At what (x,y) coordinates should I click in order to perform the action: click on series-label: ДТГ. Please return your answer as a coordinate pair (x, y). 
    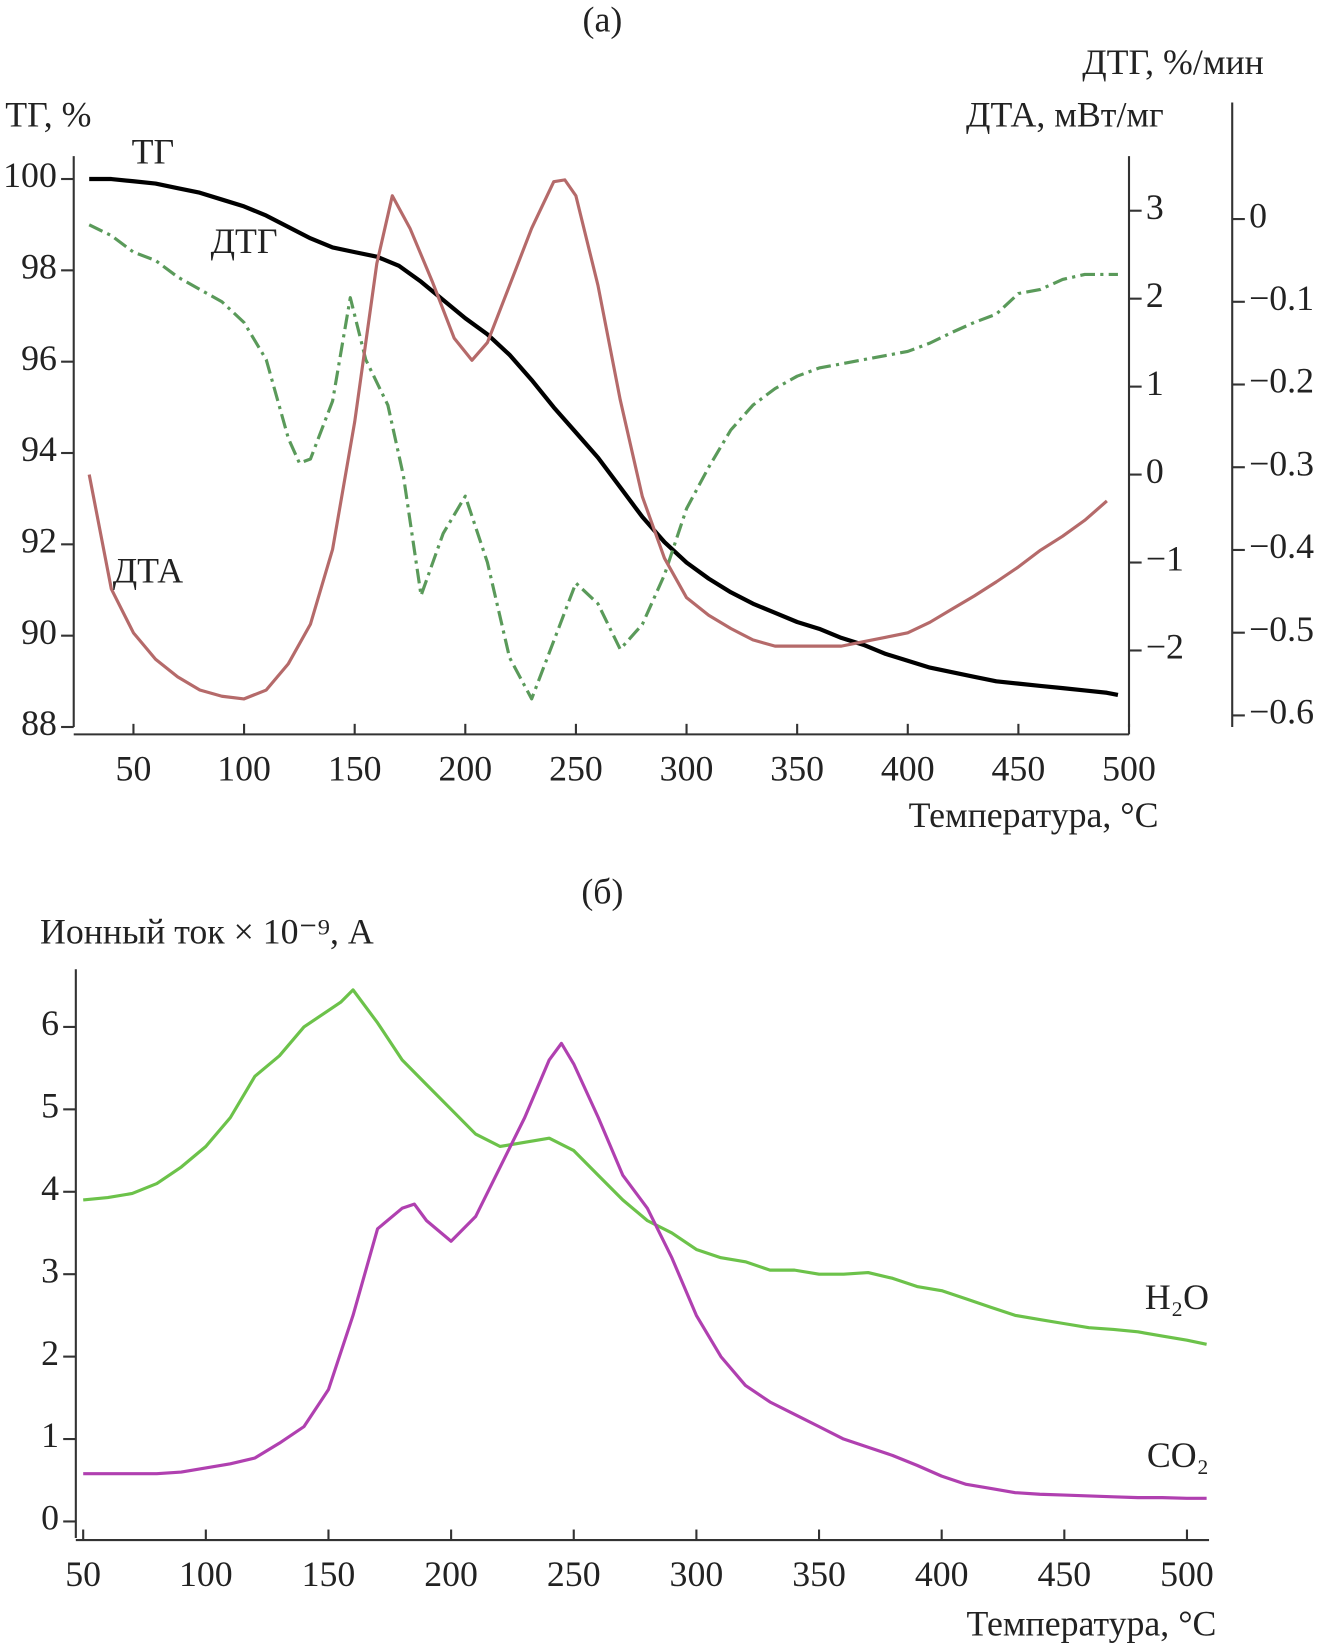
    Looking at the image, I should click on (244, 241).